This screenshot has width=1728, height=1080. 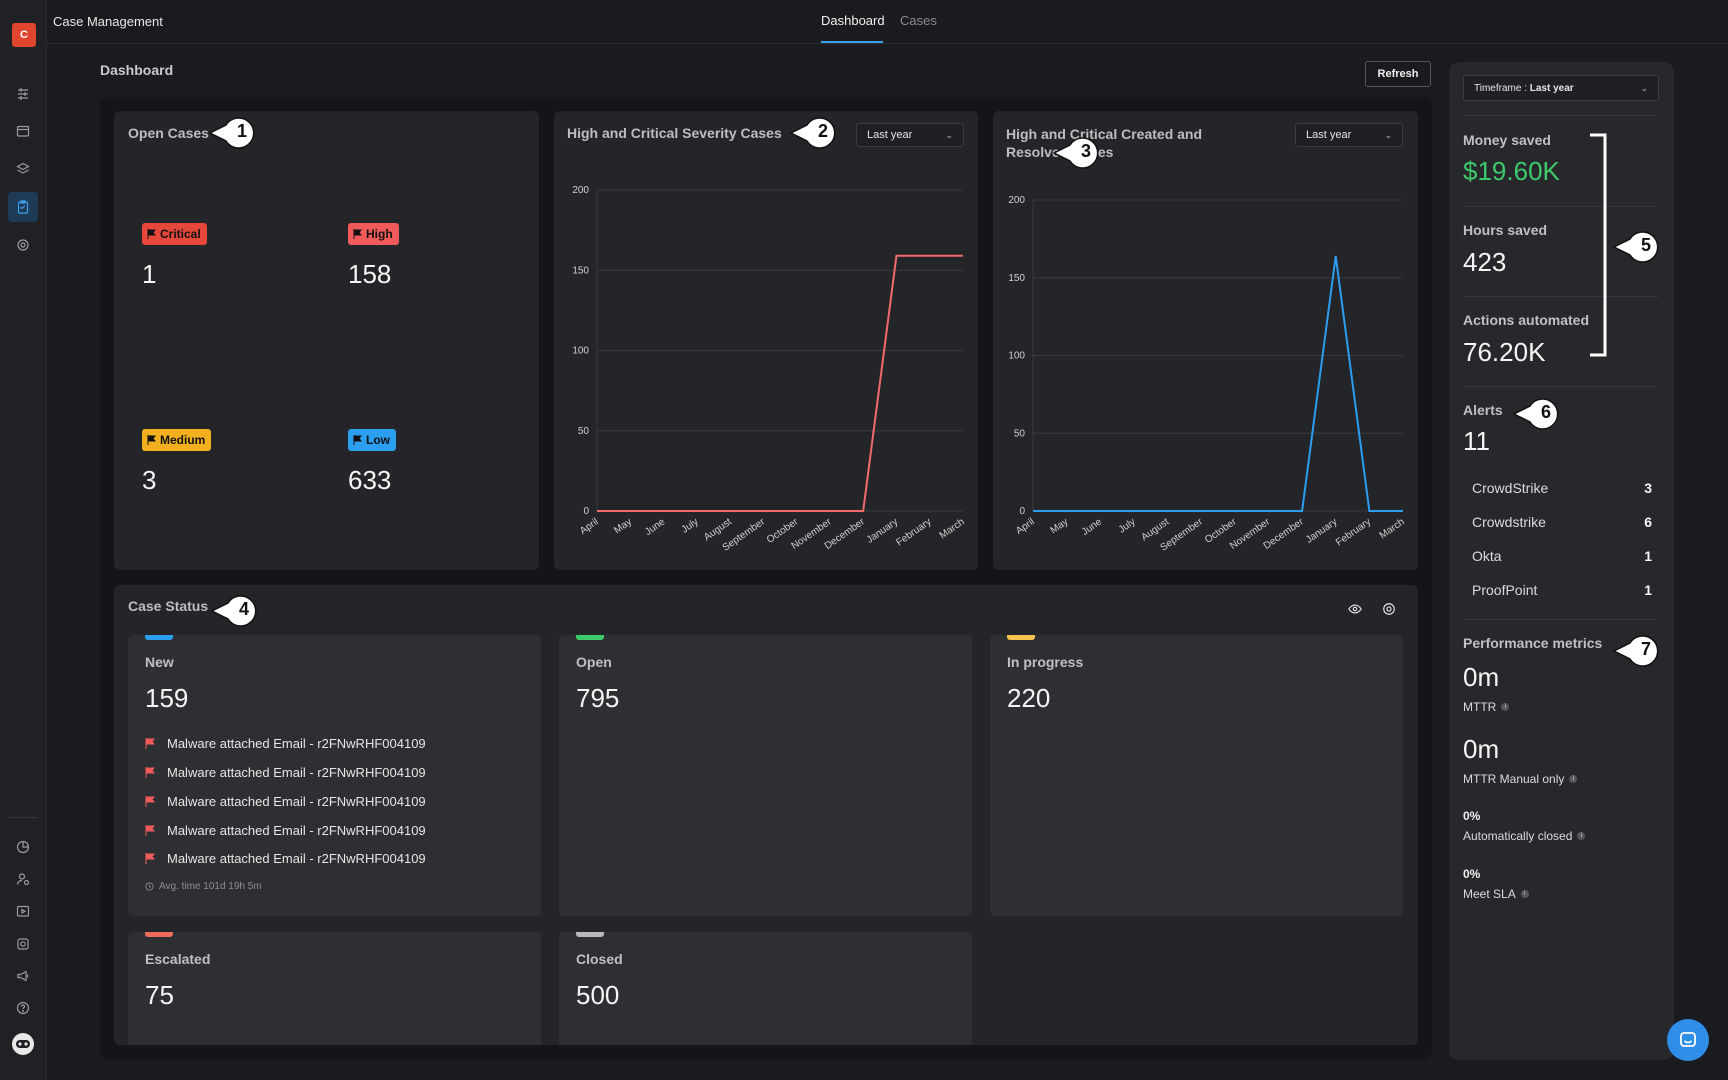 What do you see at coordinates (1648, 488) in the screenshot?
I see `alert-source-count: 3` at bounding box center [1648, 488].